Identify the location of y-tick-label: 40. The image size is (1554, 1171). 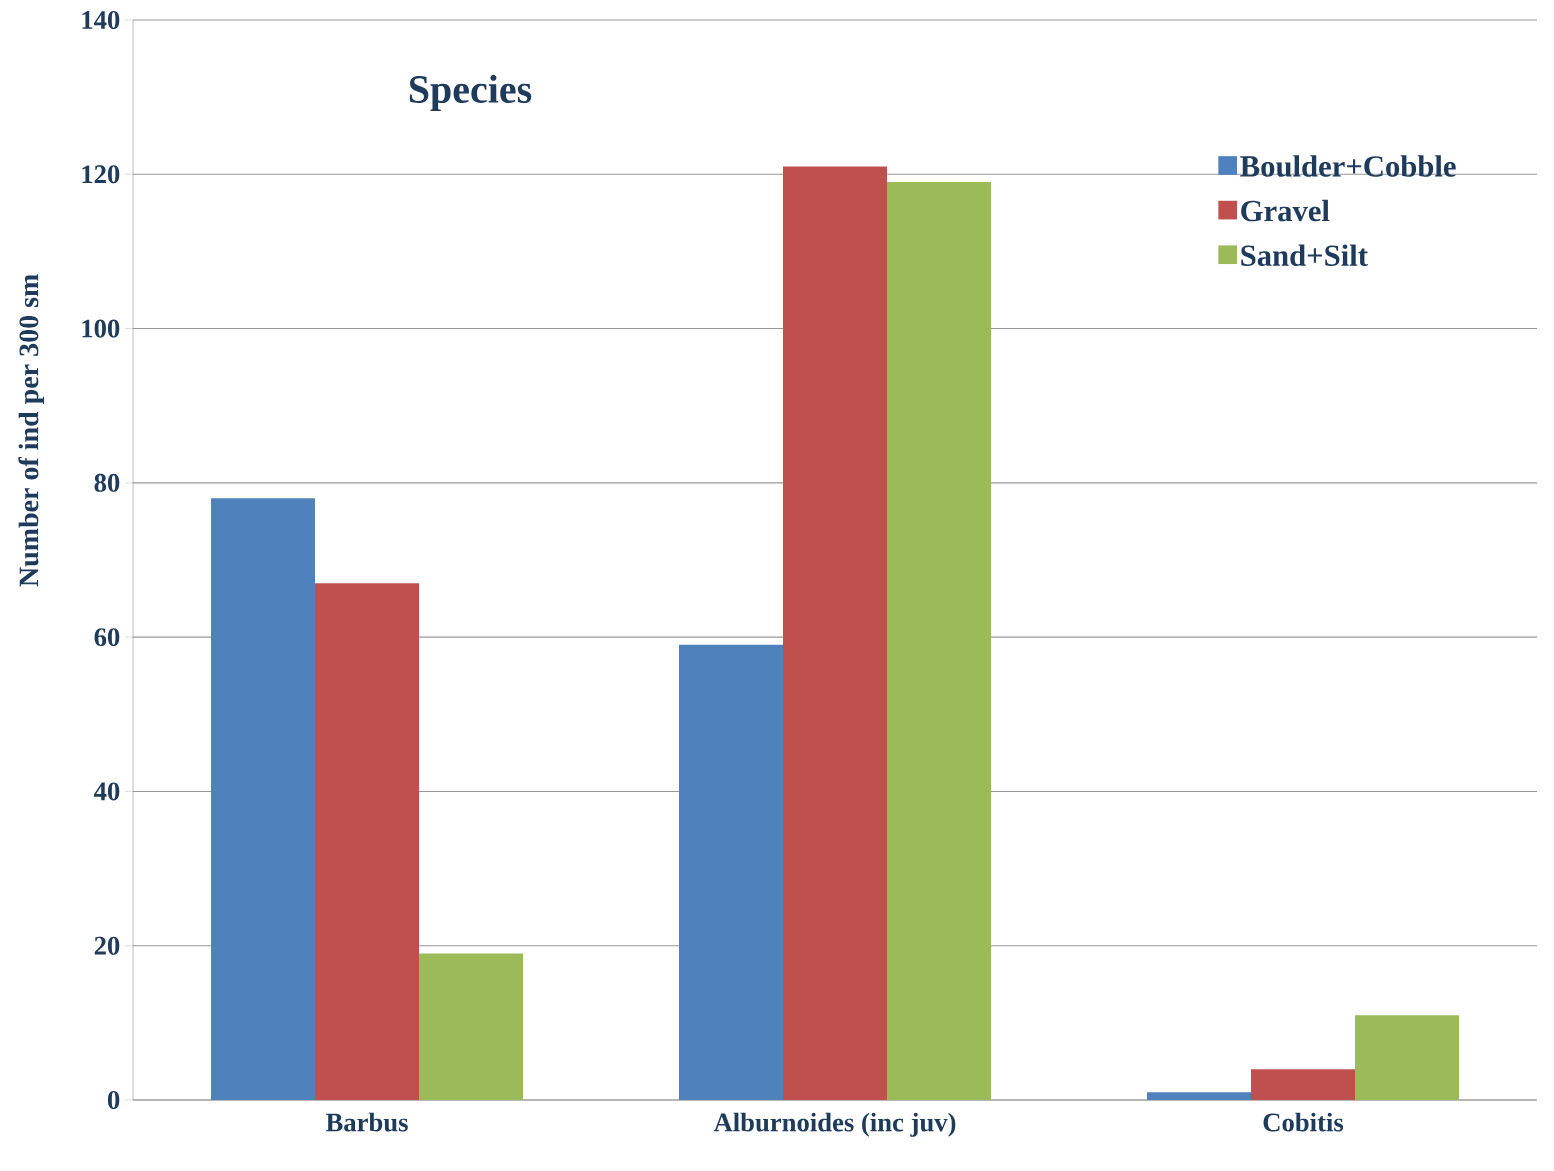
(106, 791).